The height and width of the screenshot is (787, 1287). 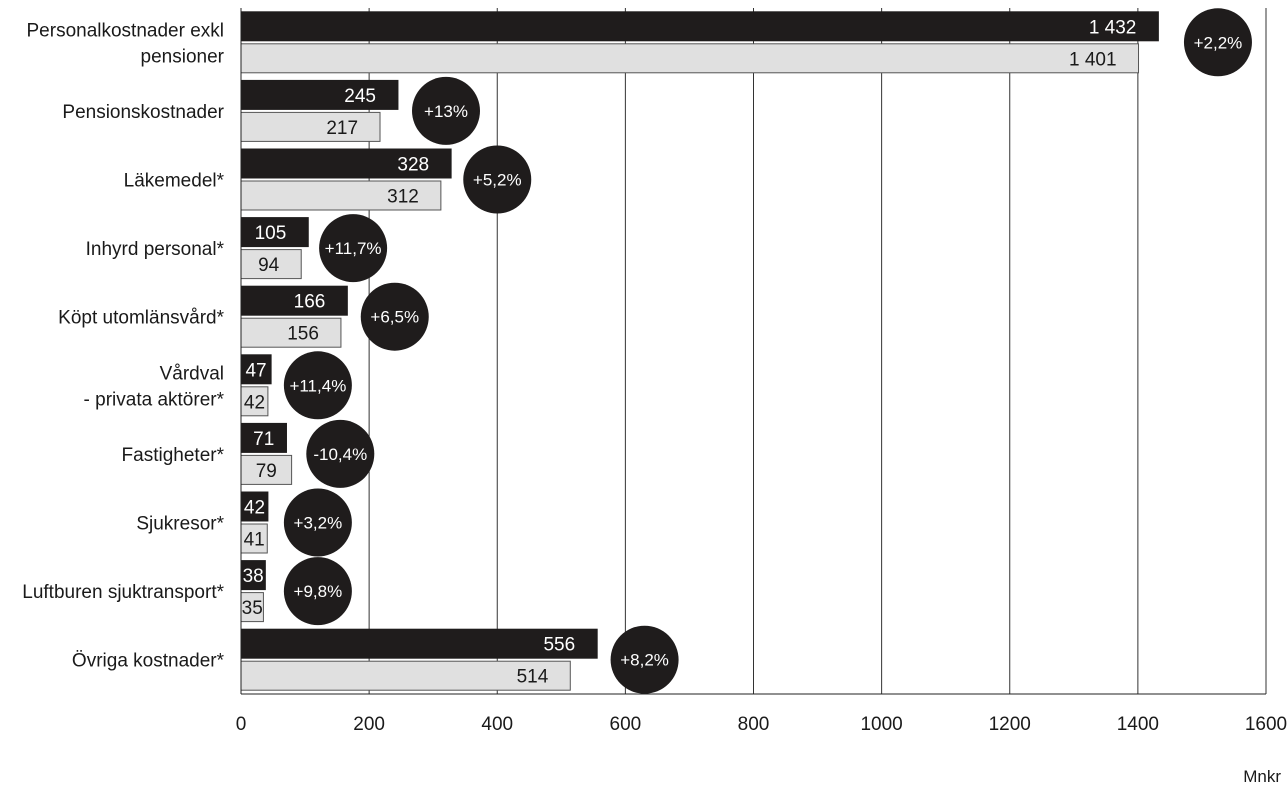 I want to click on bar-label-previous-1: 217, so click(x=342, y=128).